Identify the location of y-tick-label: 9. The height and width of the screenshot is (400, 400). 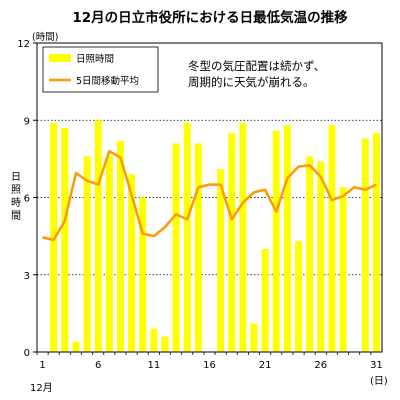
(27, 121).